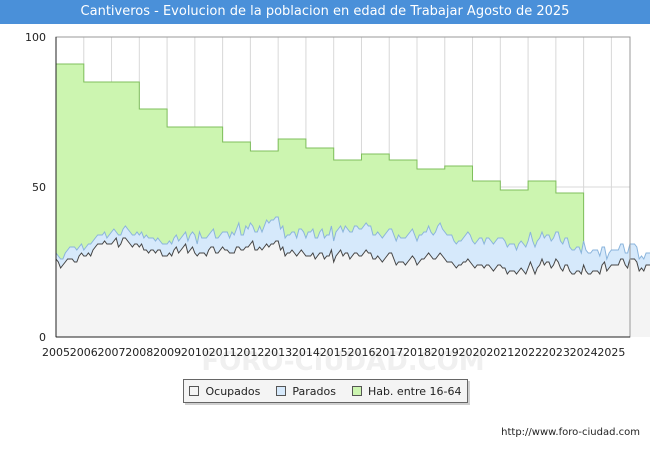 The image size is (650, 450). I want to click on legend-item-ocupados: Ocupados, so click(224, 391).